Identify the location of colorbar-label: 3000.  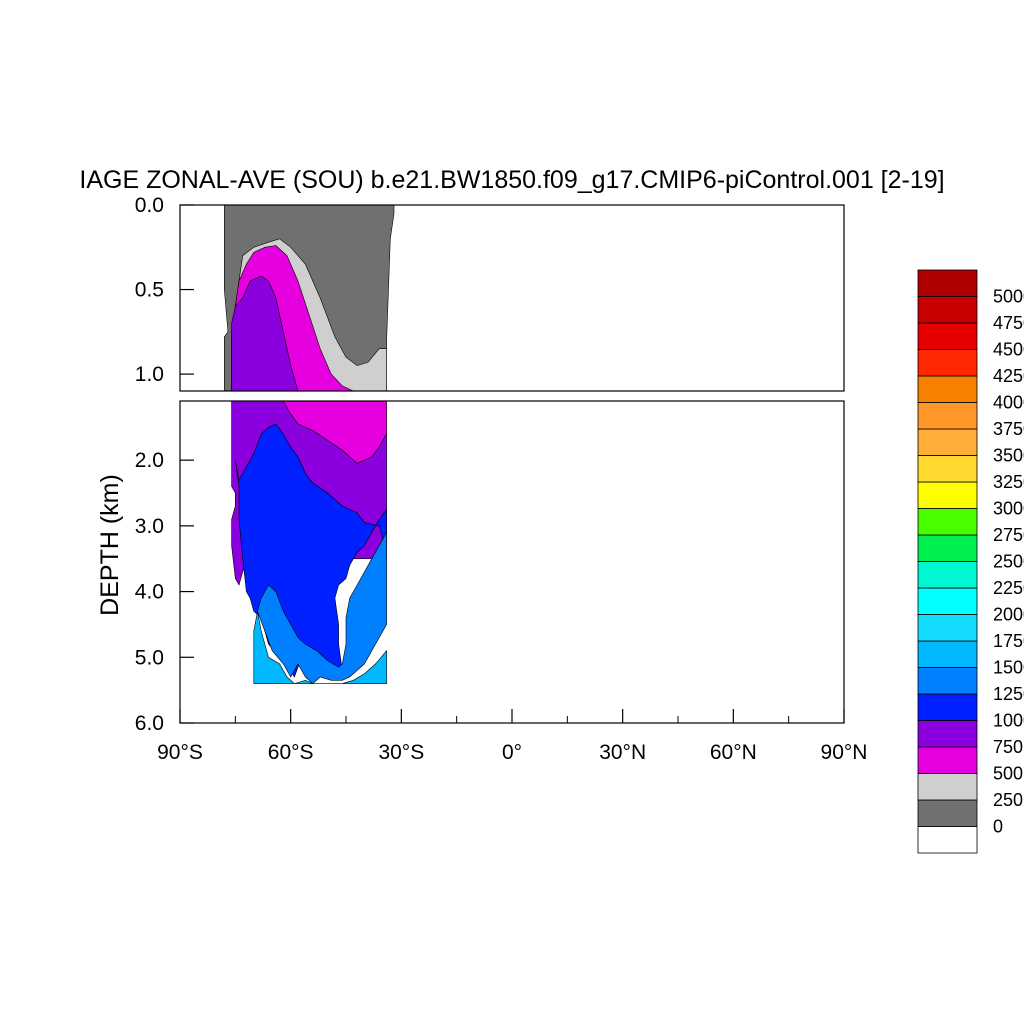
(1008, 509).